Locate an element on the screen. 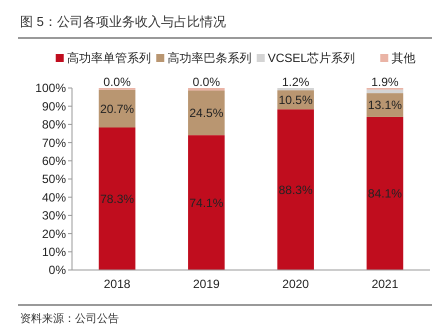 The image size is (439, 331). x-tick-label: 2020 is located at coordinates (296, 284).